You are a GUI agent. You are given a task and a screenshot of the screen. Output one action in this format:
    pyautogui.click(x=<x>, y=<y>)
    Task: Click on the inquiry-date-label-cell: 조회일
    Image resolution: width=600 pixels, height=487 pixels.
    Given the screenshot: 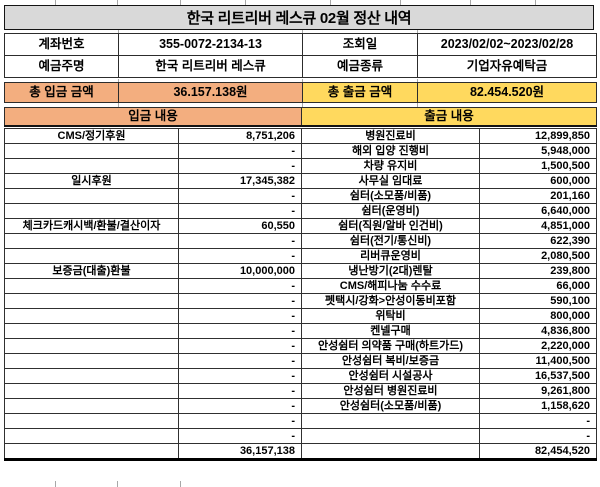 What is the action you would take?
    pyautogui.click(x=360, y=44)
    